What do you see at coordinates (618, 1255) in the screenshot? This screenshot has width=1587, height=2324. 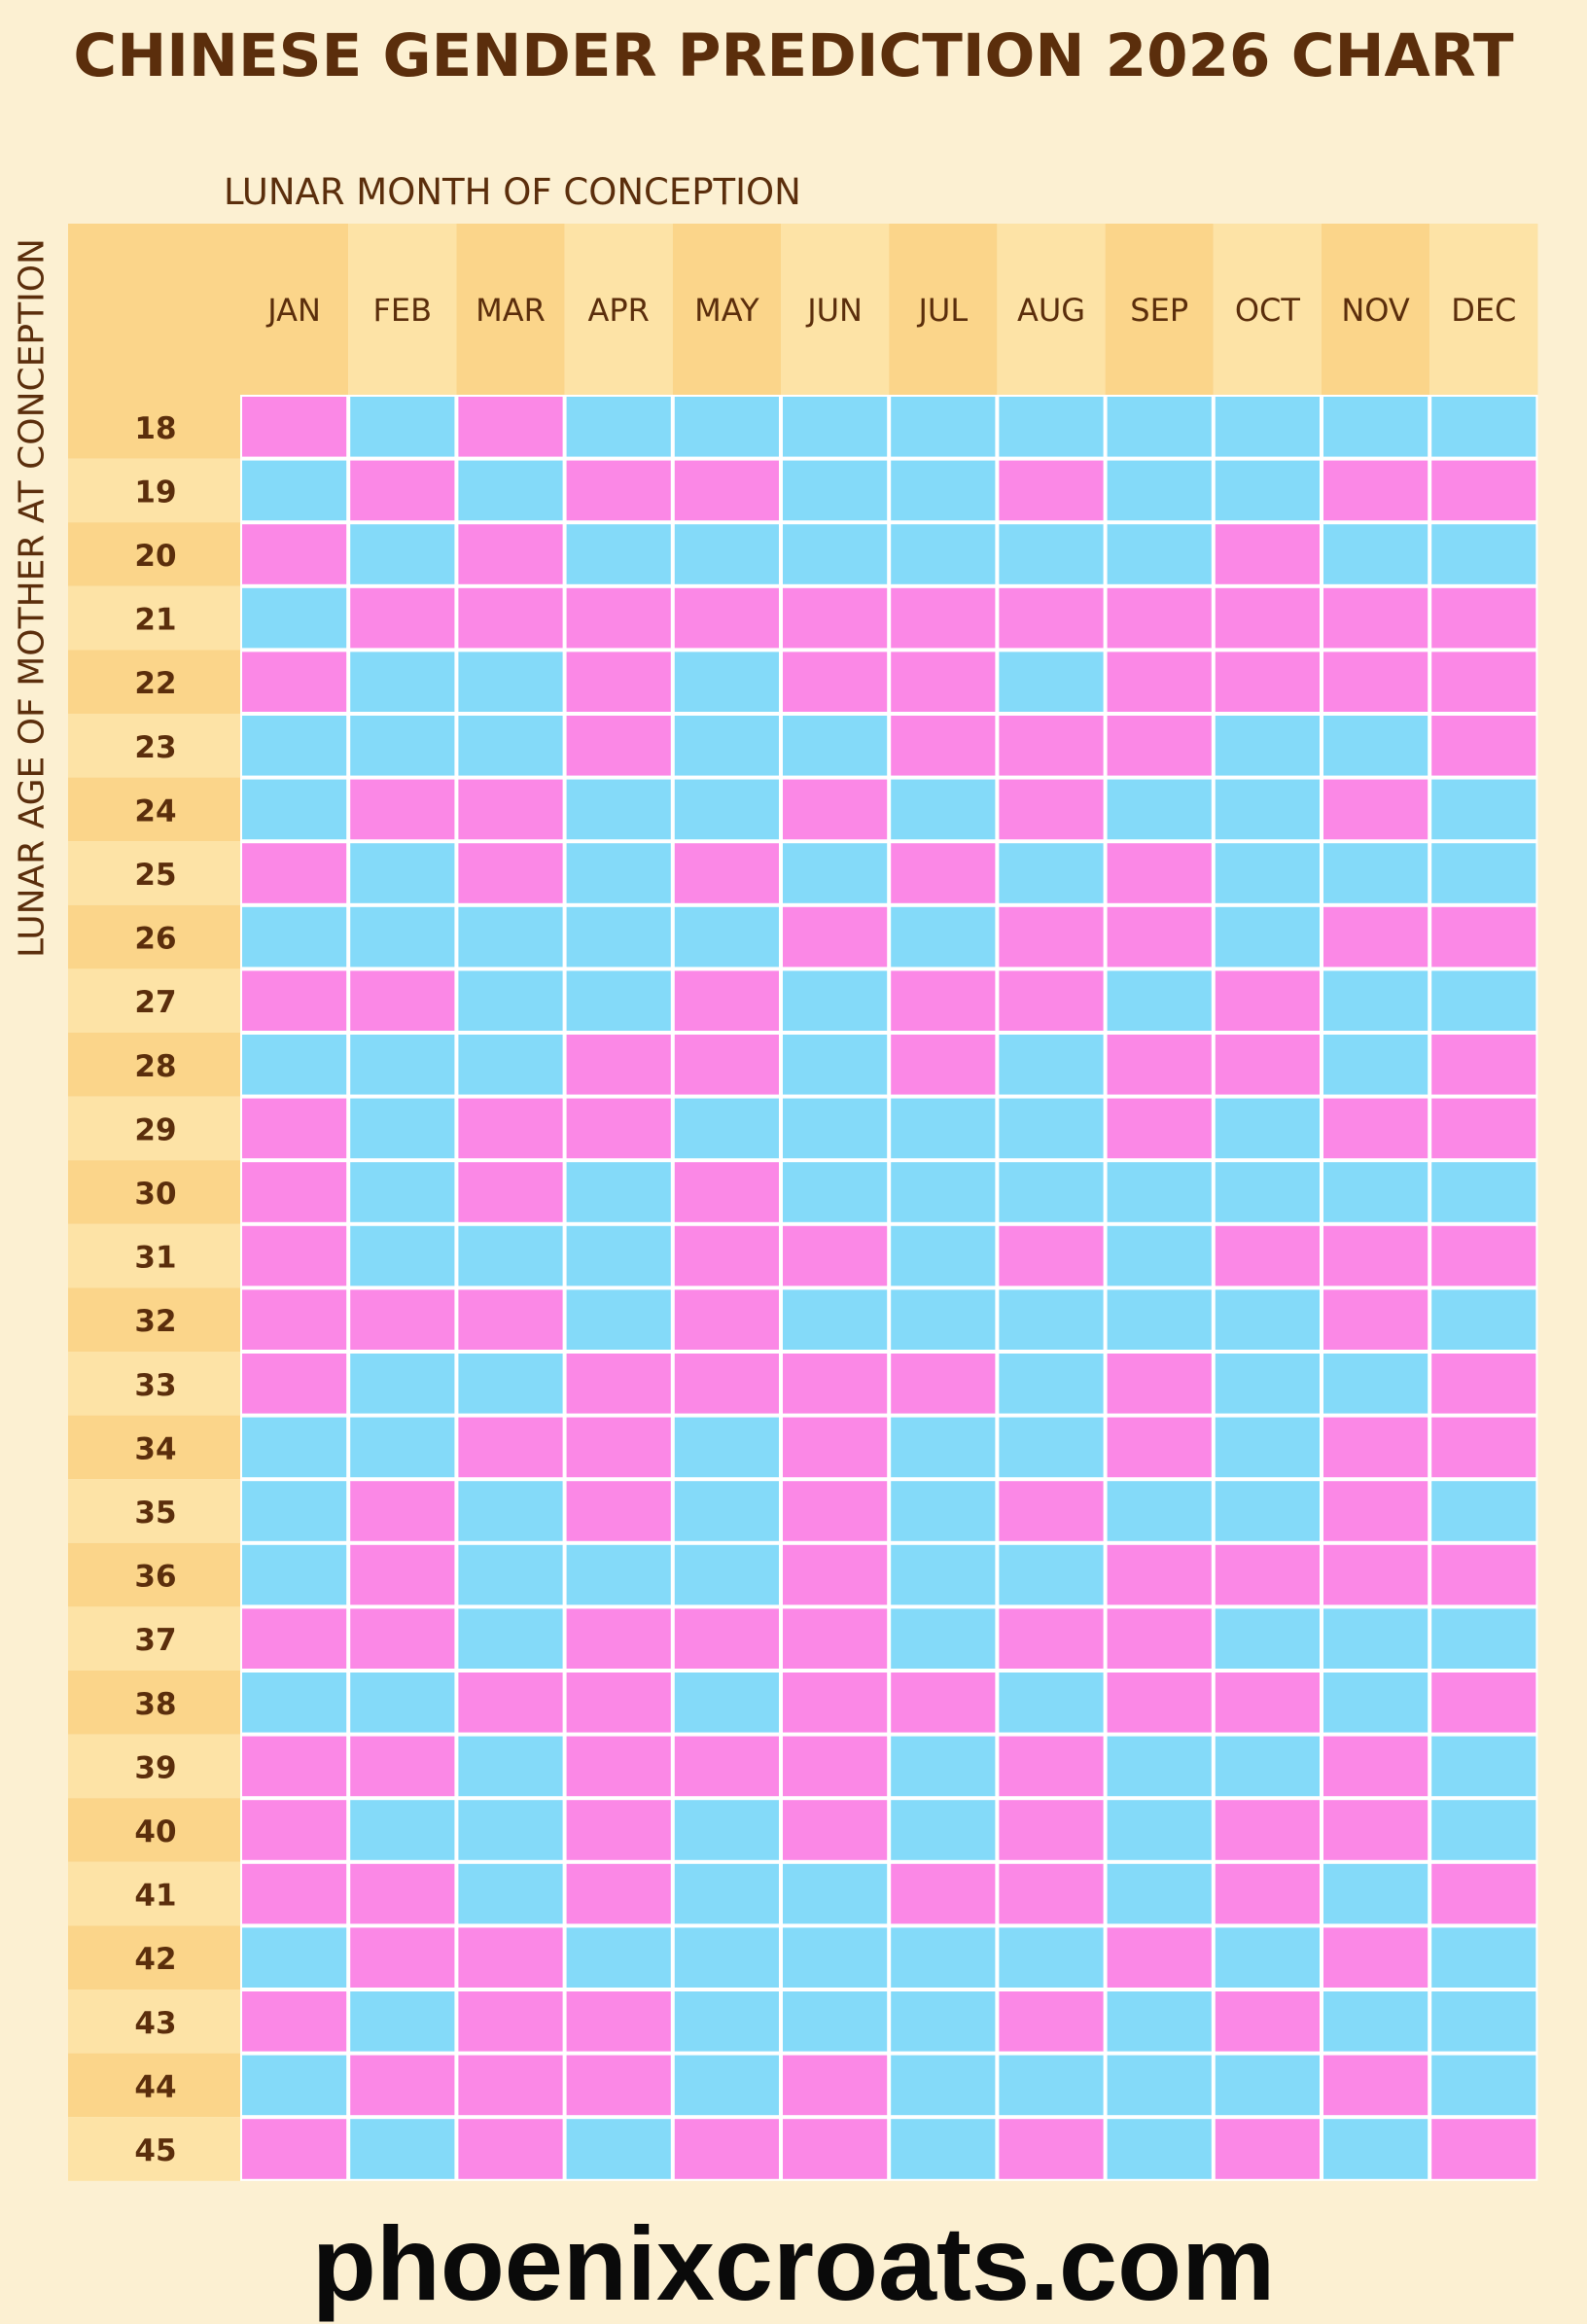 I see `prediction-cell-31-apr` at bounding box center [618, 1255].